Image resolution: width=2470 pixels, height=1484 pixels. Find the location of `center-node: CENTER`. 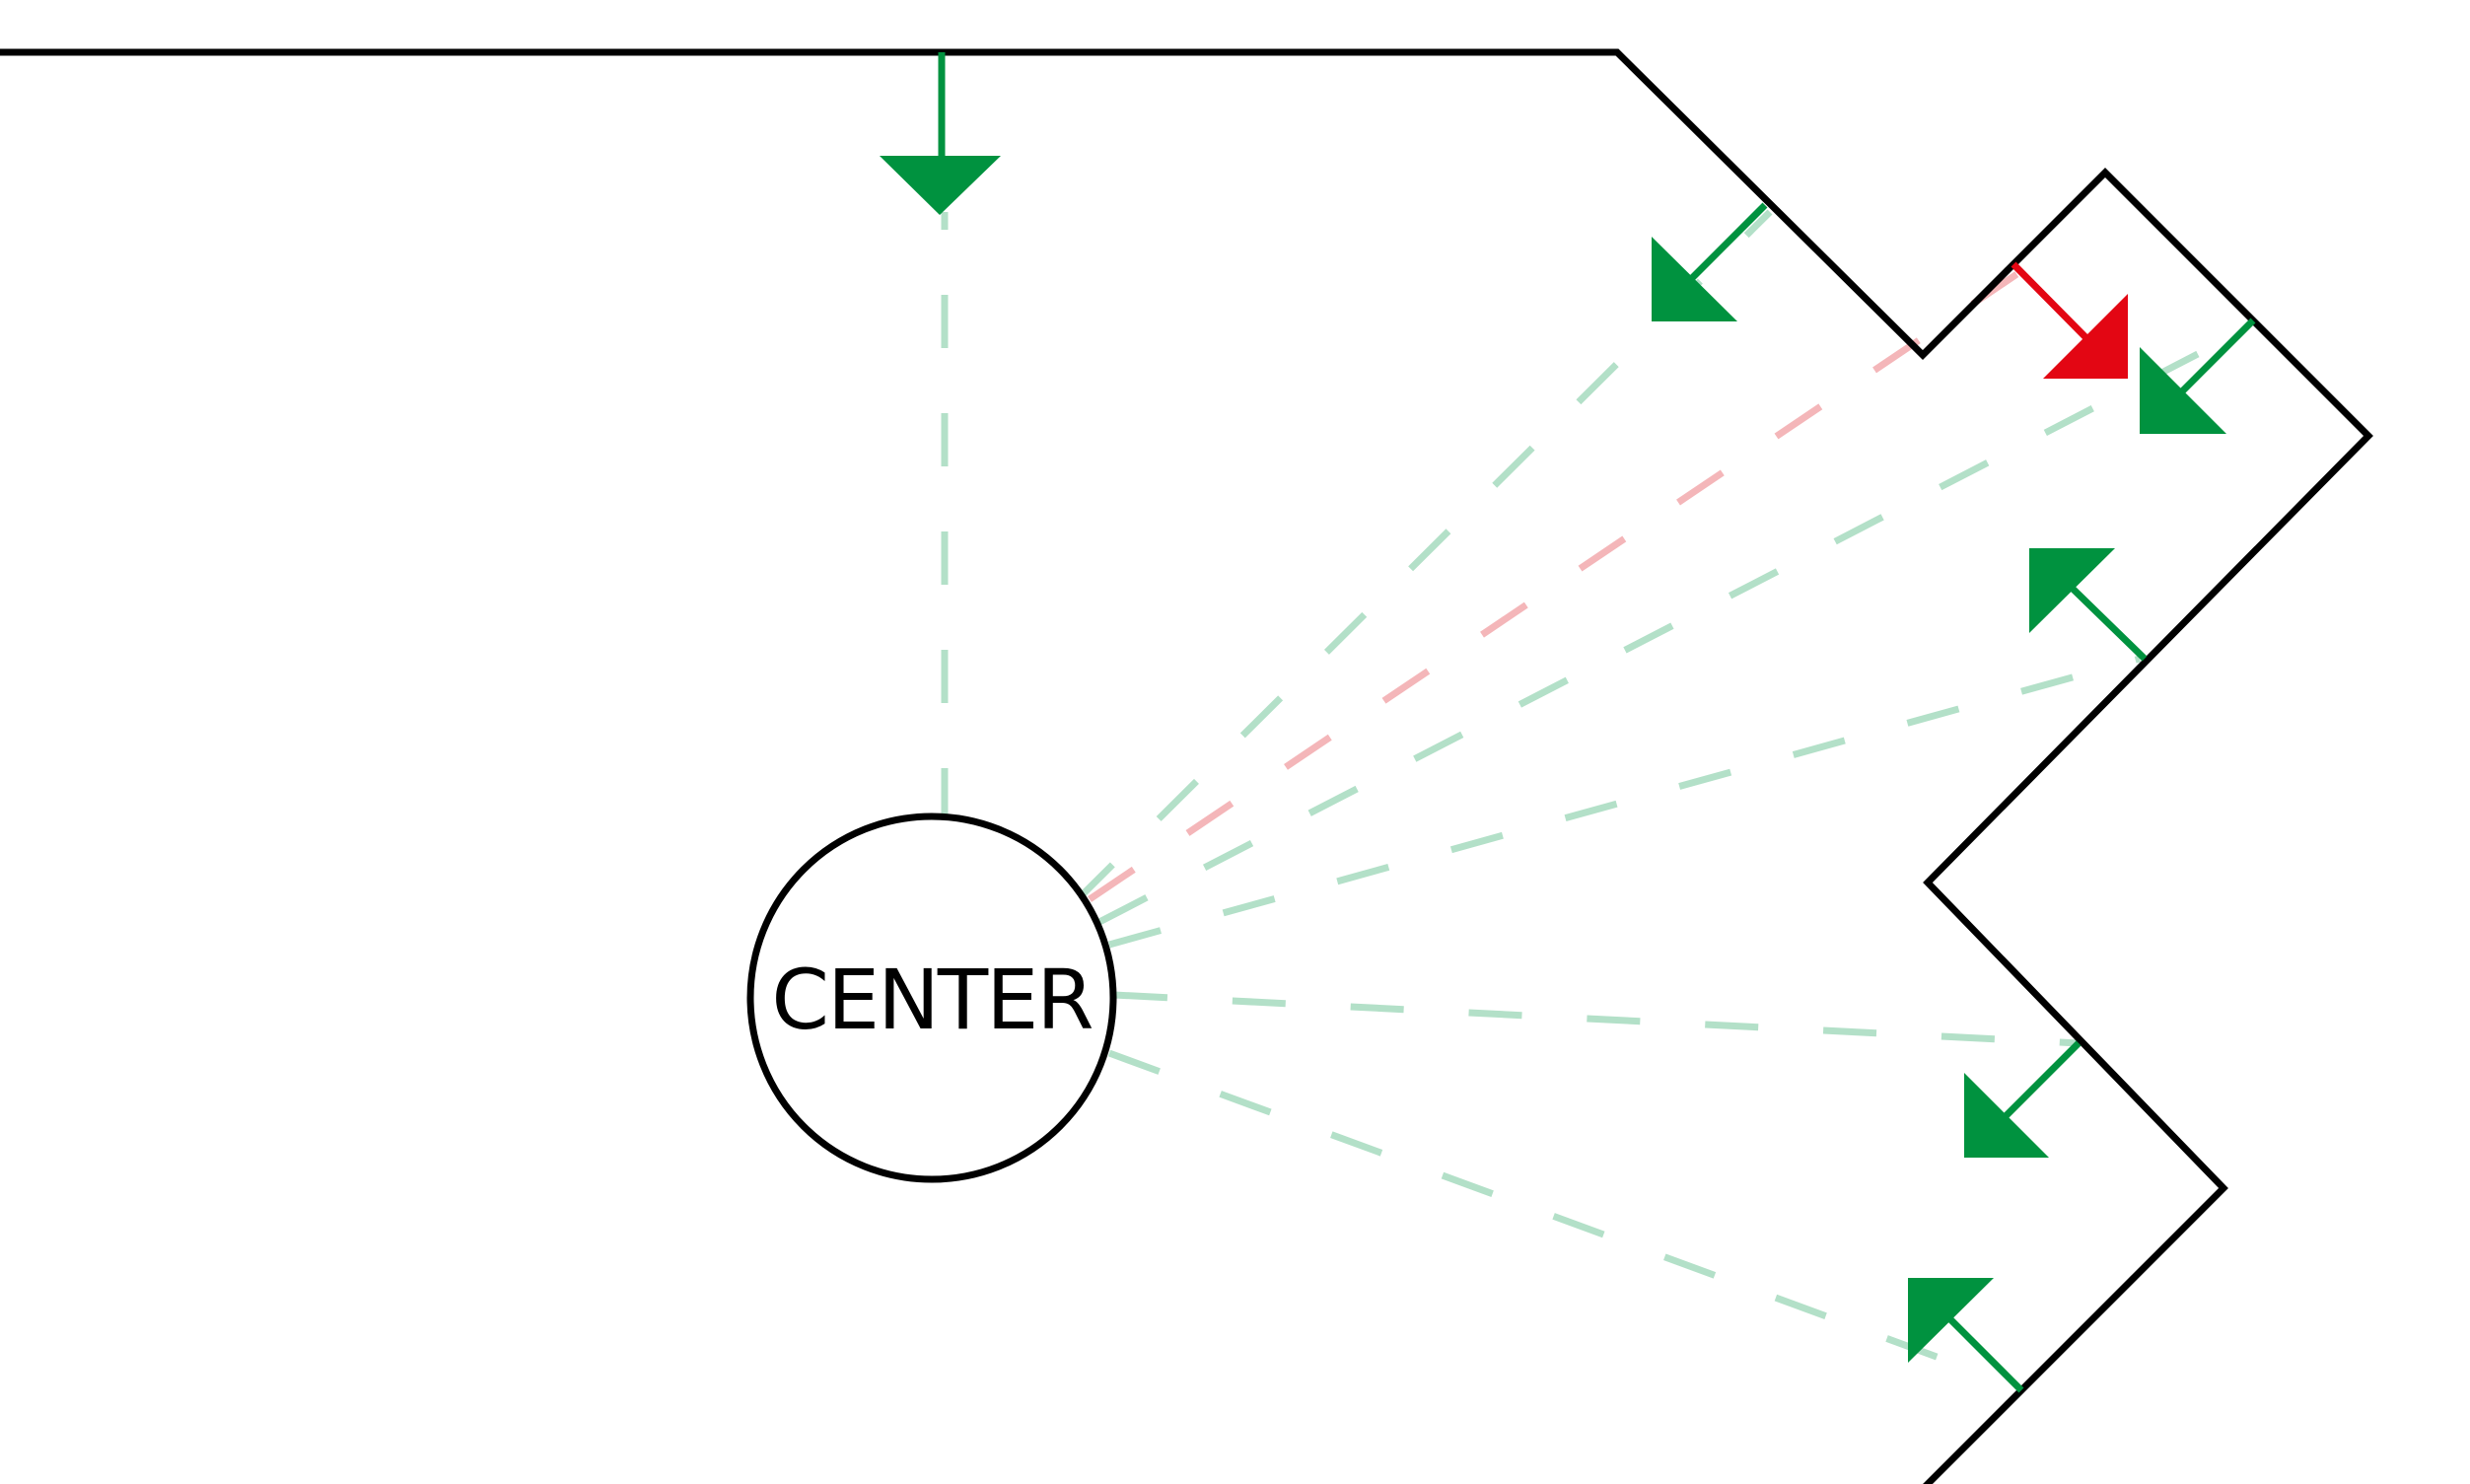

center-node: CENTER is located at coordinates (931, 998).